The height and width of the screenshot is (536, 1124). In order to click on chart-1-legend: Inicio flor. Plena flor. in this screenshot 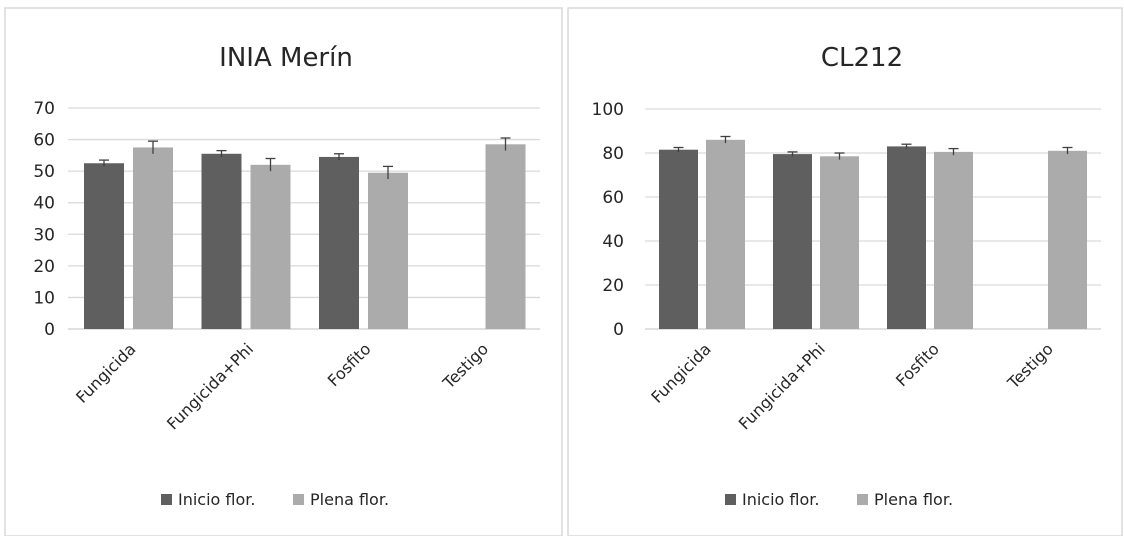, I will do `click(275, 499)`.